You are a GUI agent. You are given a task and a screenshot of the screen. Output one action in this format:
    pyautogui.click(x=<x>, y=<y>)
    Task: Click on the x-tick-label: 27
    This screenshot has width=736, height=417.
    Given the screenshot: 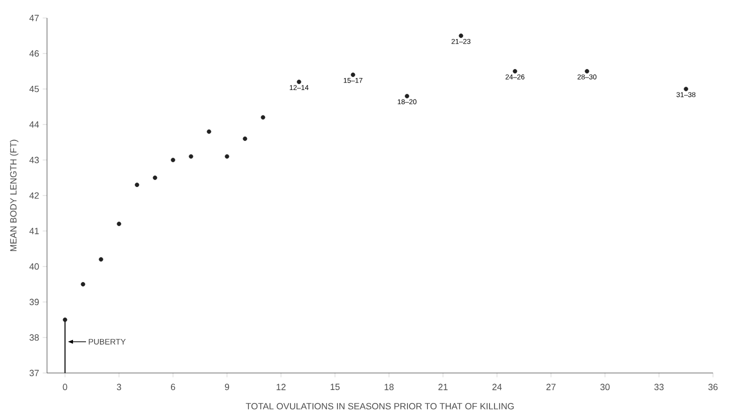 What is the action you would take?
    pyautogui.click(x=551, y=387)
    